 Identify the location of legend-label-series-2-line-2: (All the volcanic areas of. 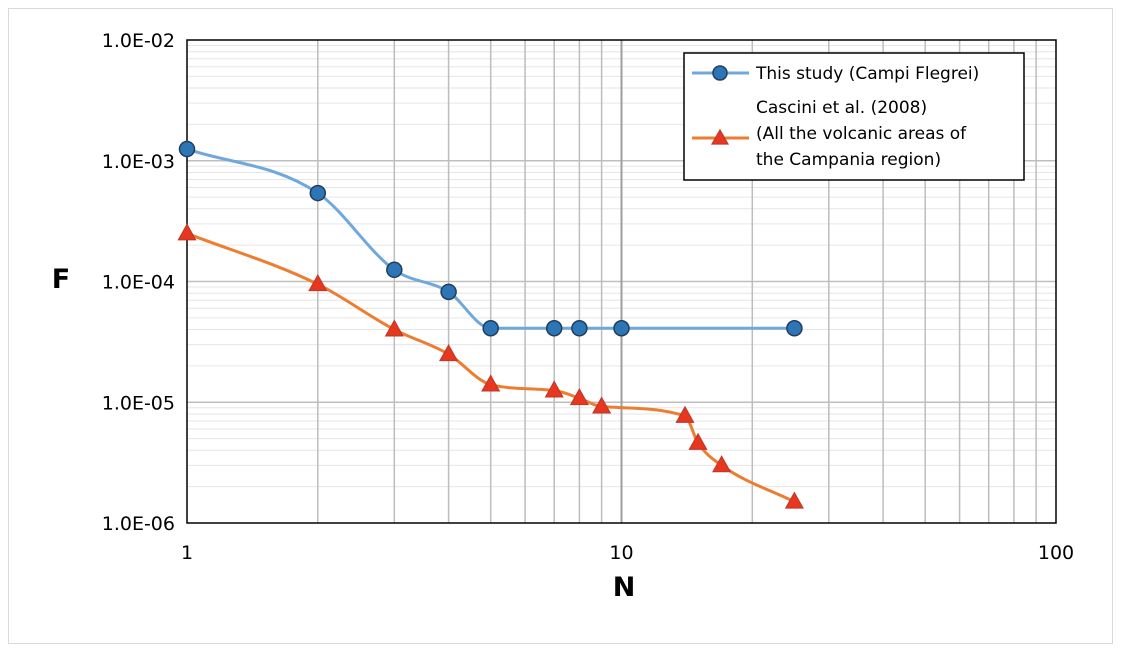
(861, 134).